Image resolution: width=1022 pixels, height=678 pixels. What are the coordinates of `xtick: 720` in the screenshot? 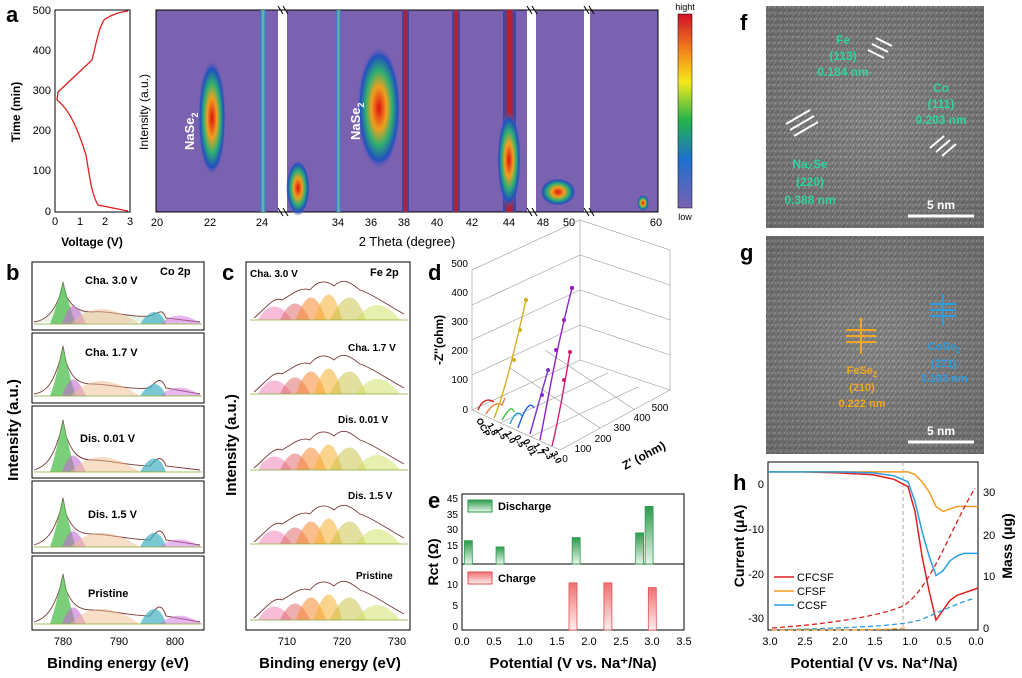 It's located at (342, 642).